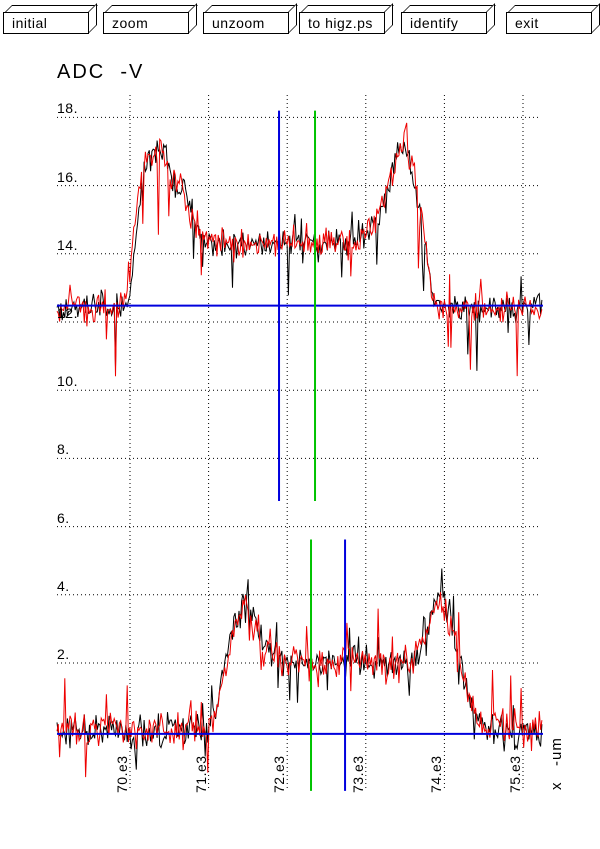 The image size is (600, 849). I want to click on toolbar-button-exit: exit, so click(553, 18).